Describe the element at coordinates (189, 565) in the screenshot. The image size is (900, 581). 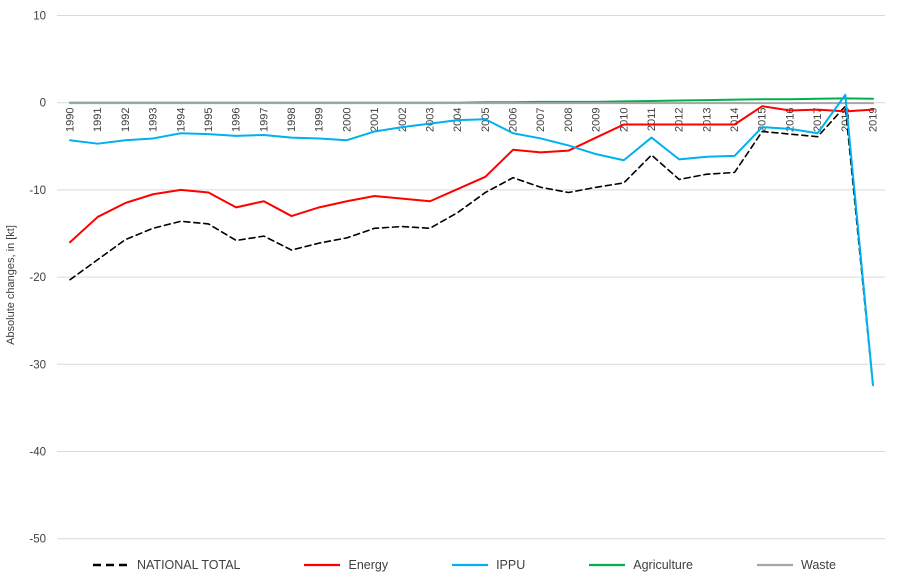
I see `legend-label-national-total: NATIONAL TOTAL` at that location.